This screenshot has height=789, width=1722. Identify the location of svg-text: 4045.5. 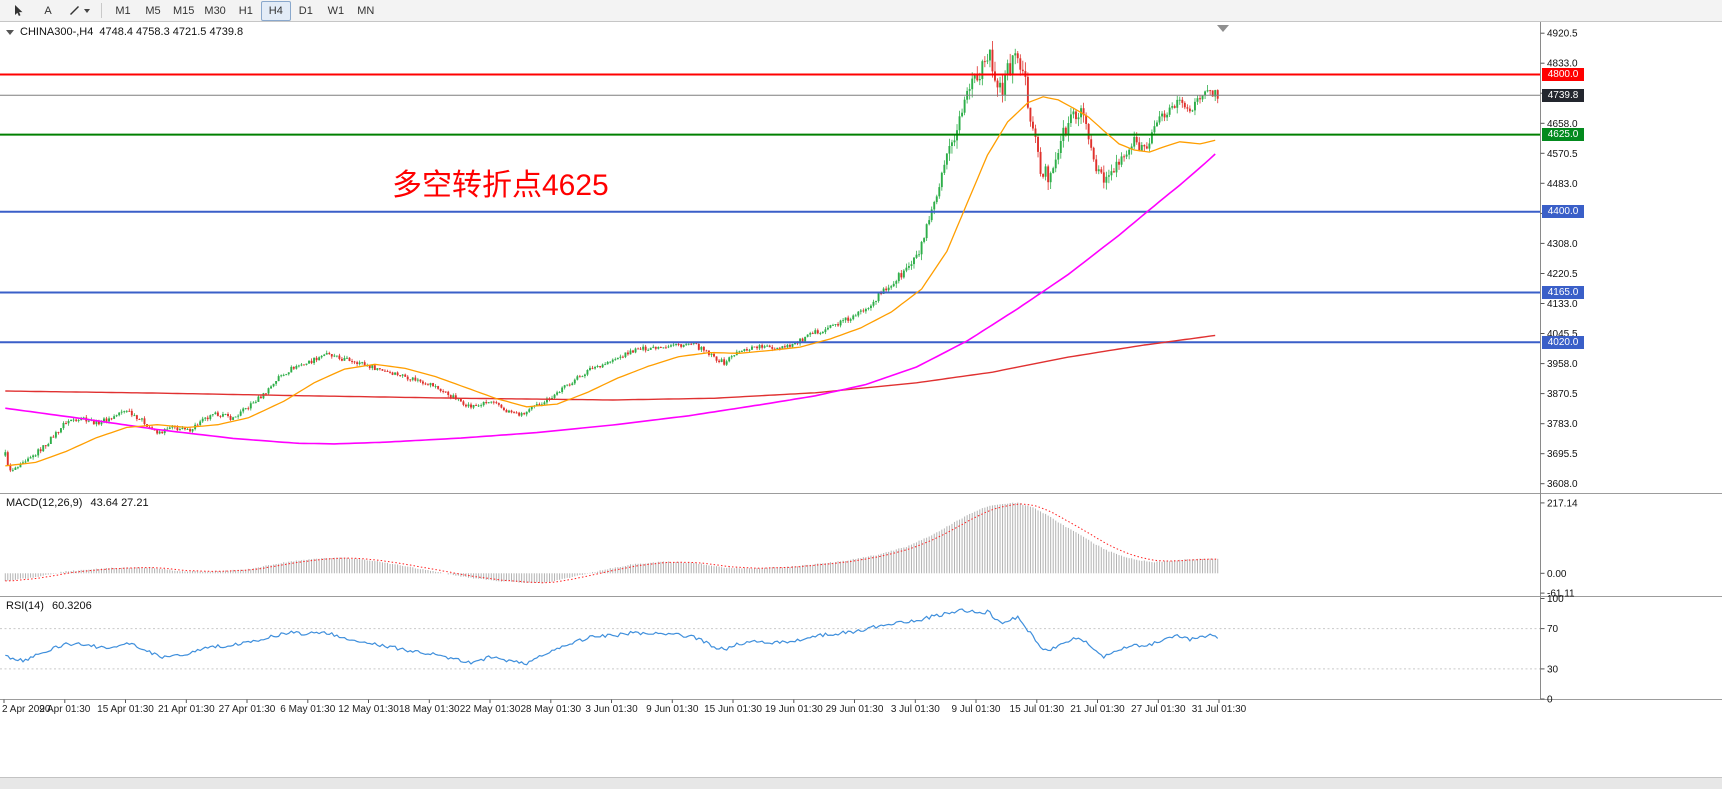
(1562, 334).